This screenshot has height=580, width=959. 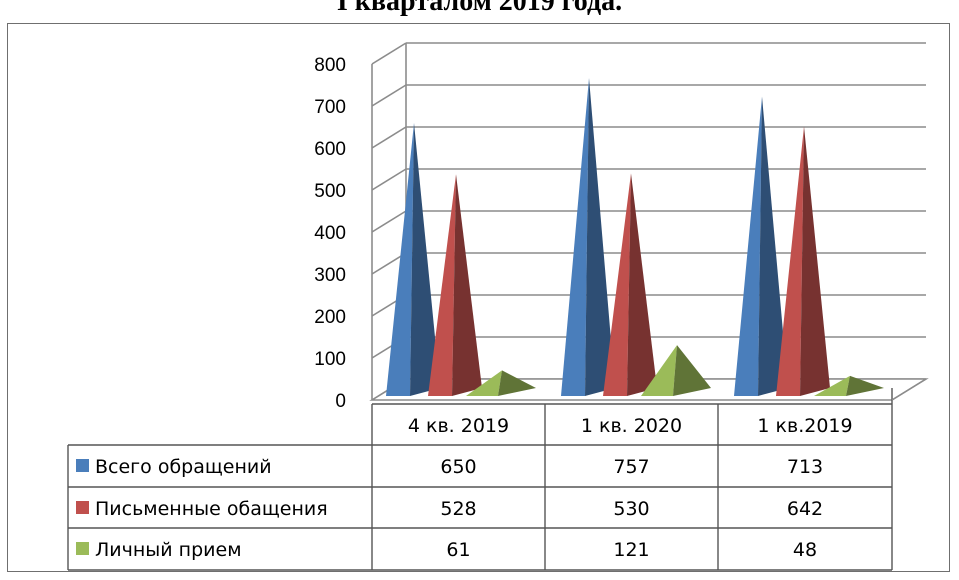 I want to click on data-value-cell: 650, so click(x=458, y=467).